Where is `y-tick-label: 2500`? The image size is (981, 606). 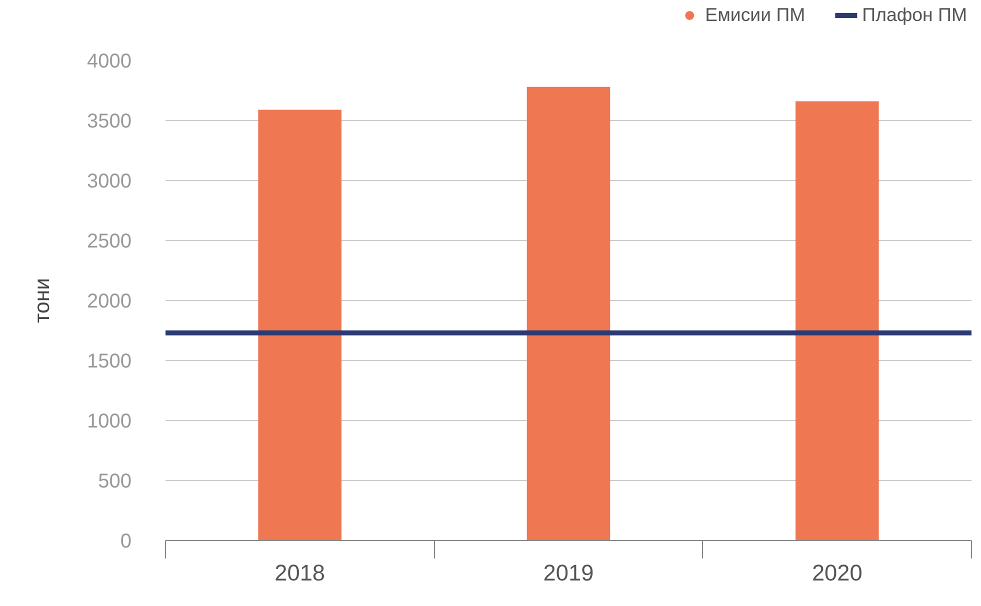 y-tick-label: 2500 is located at coordinates (109, 241).